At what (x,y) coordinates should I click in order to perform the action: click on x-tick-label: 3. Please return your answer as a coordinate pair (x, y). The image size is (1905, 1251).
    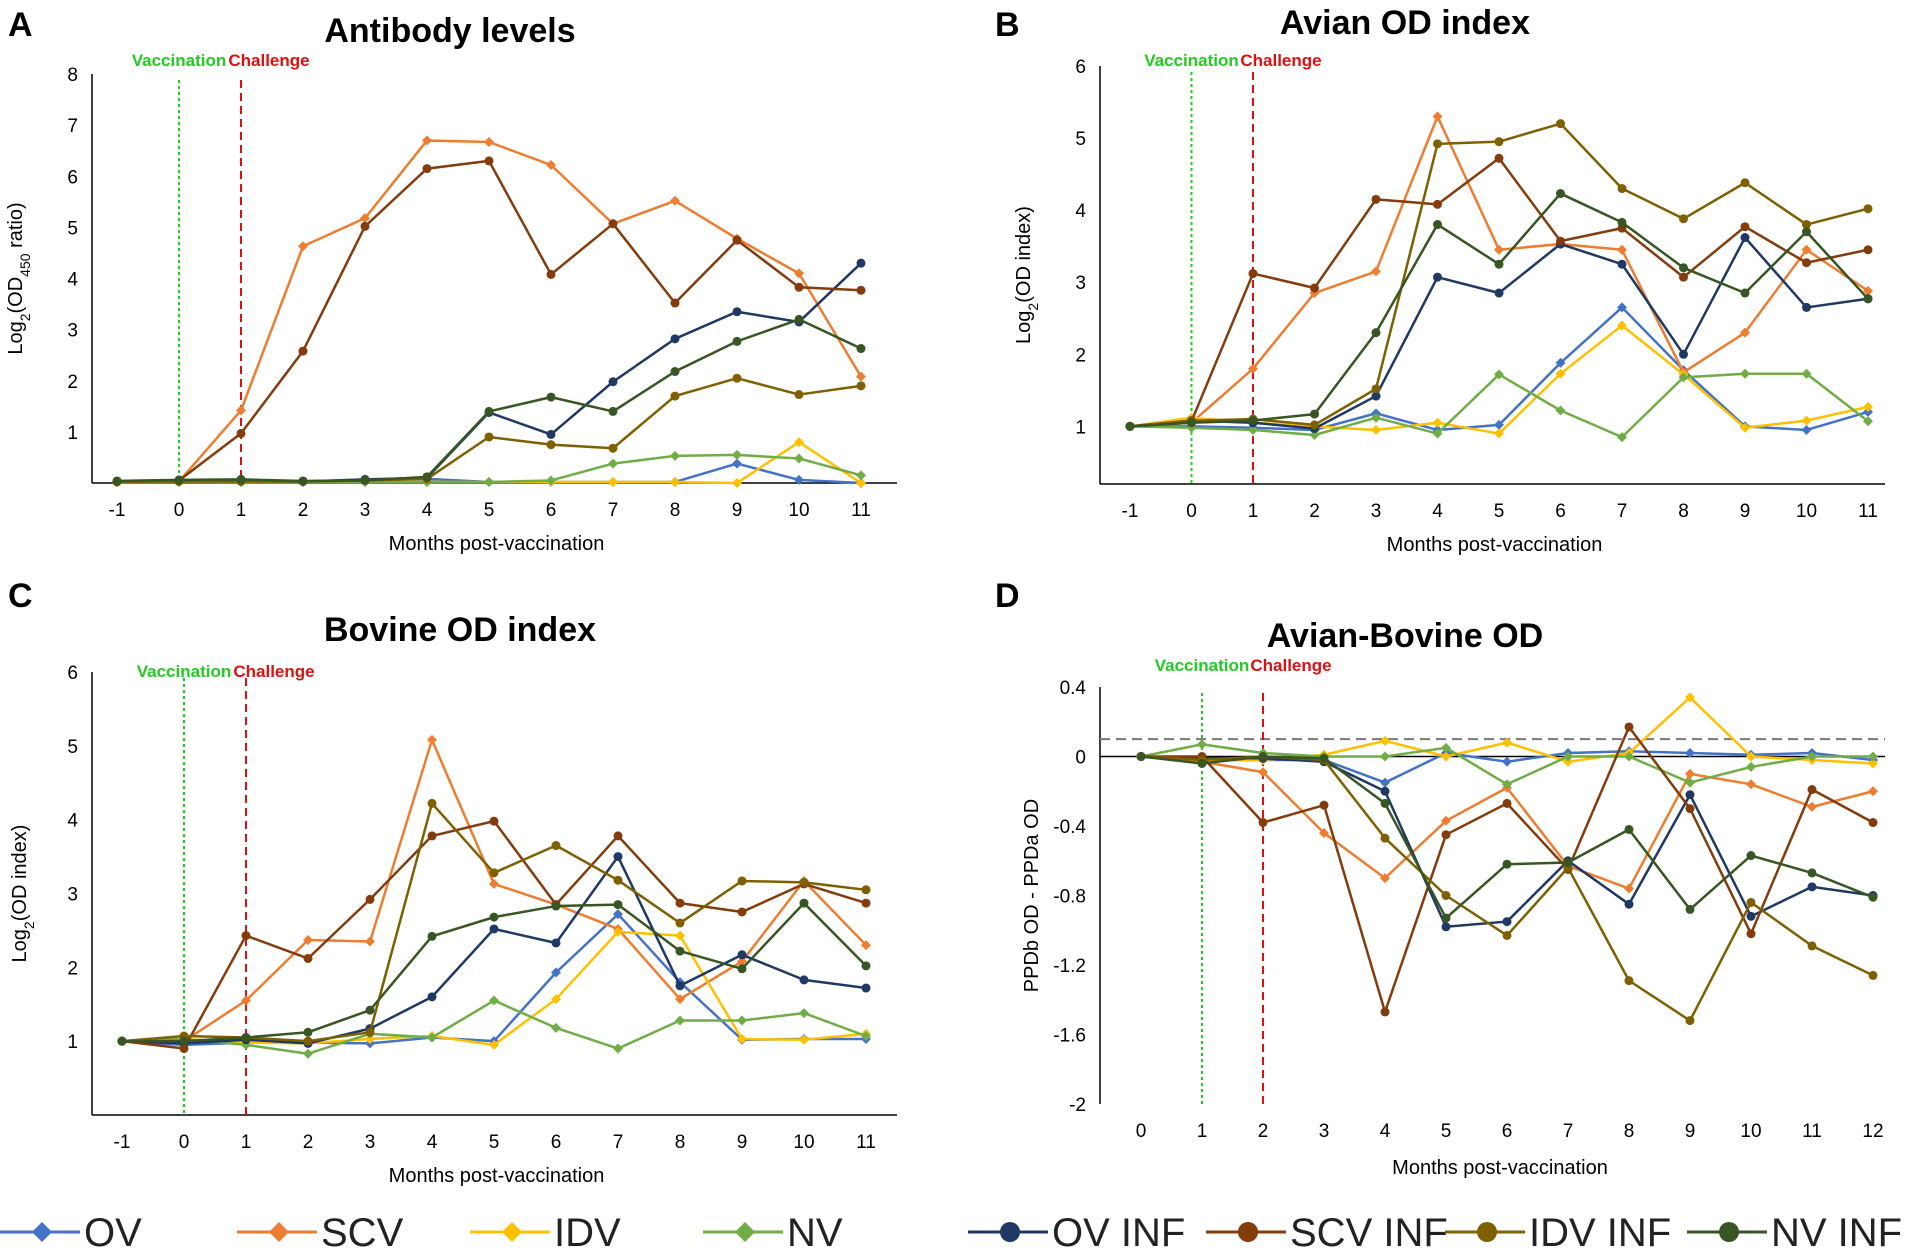
    Looking at the image, I should click on (1376, 511).